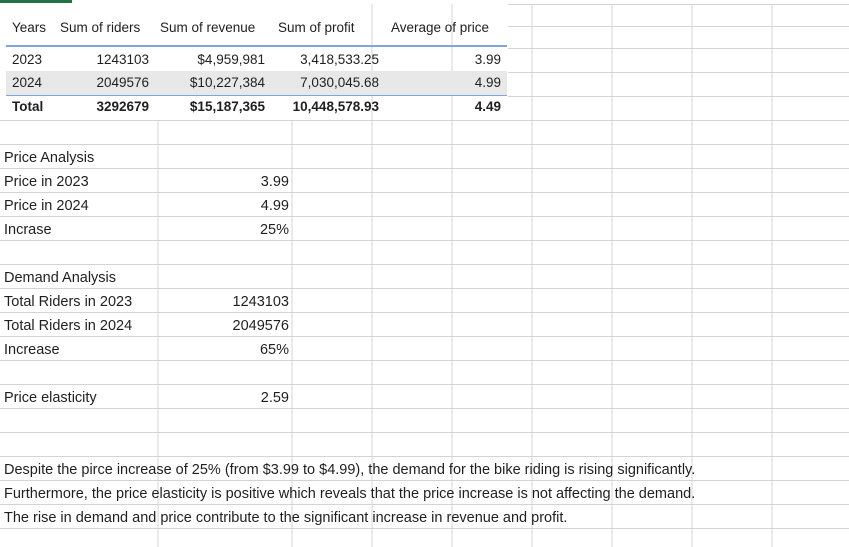  What do you see at coordinates (122, 59) in the screenshot?
I see `pivot-cell-riders: 1243103` at bounding box center [122, 59].